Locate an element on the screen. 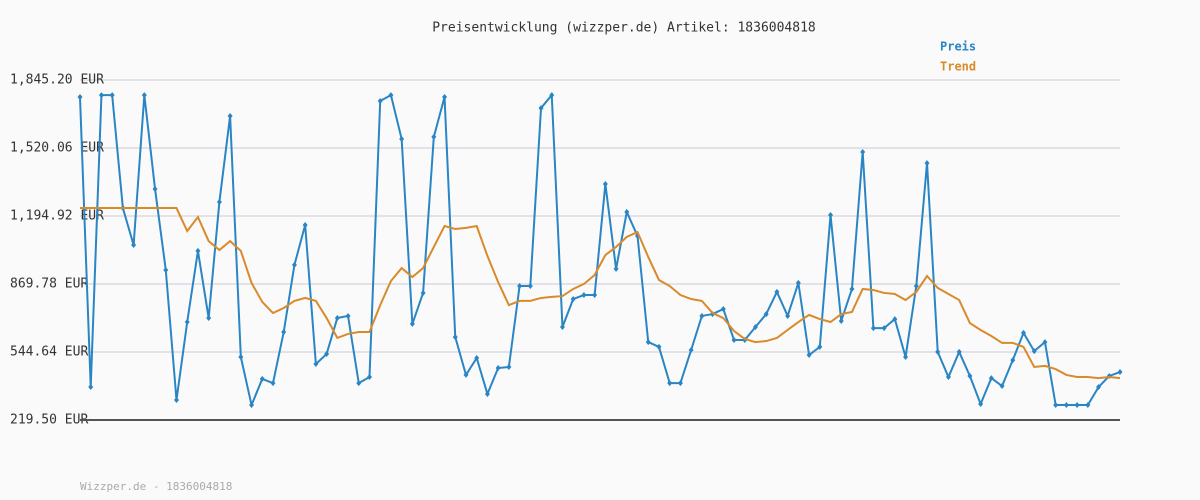 The width and height of the screenshot is (1200, 500). y-tick-label: 219.50 EUR is located at coordinates (49, 420).